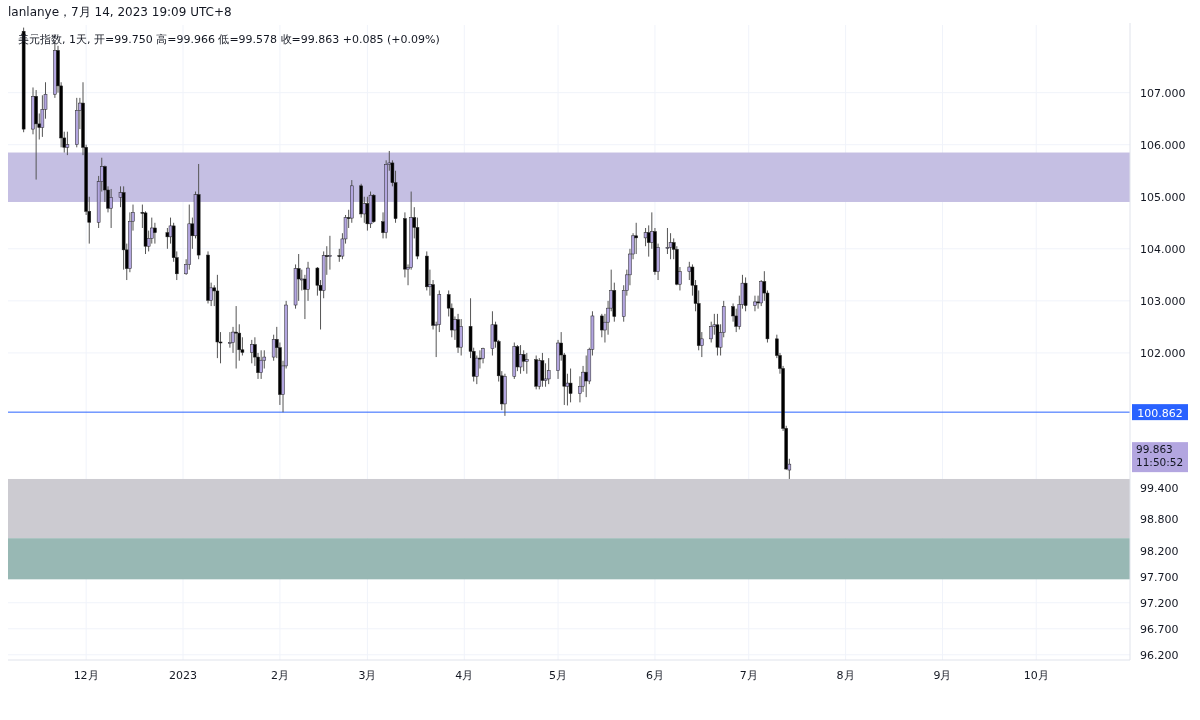 The height and width of the screenshot is (720, 1200). Describe the element at coordinates (1159, 520) in the screenshot. I see `y-tick-label: 98.800` at that location.